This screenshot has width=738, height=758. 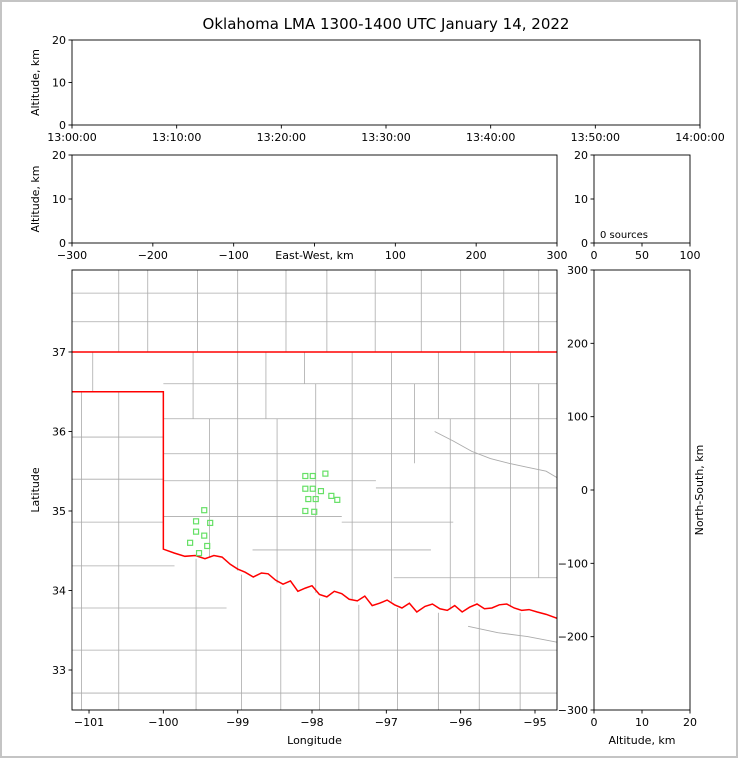 I want to click on y-tick-label: 33, so click(x=59, y=670).